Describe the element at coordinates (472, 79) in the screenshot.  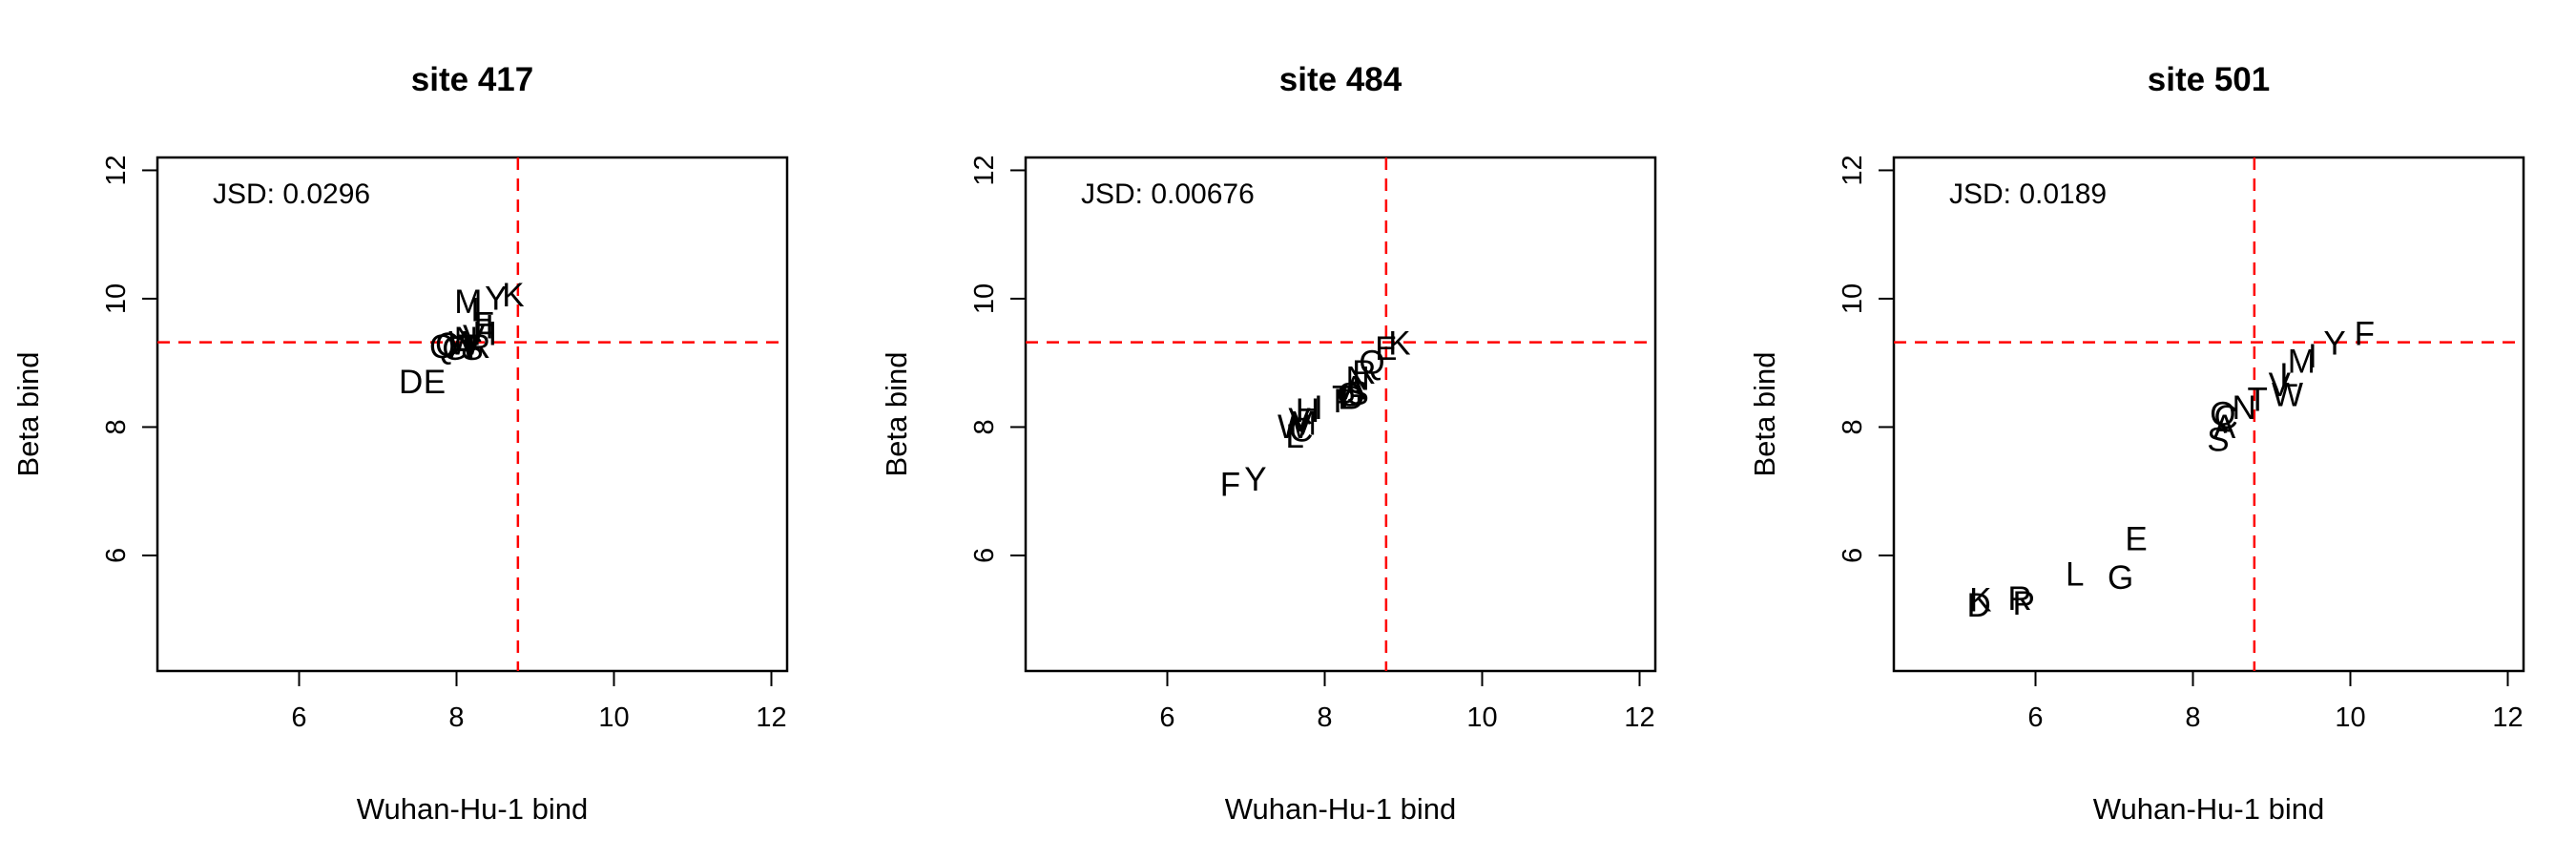
I see `panel-title: site 417` at that location.